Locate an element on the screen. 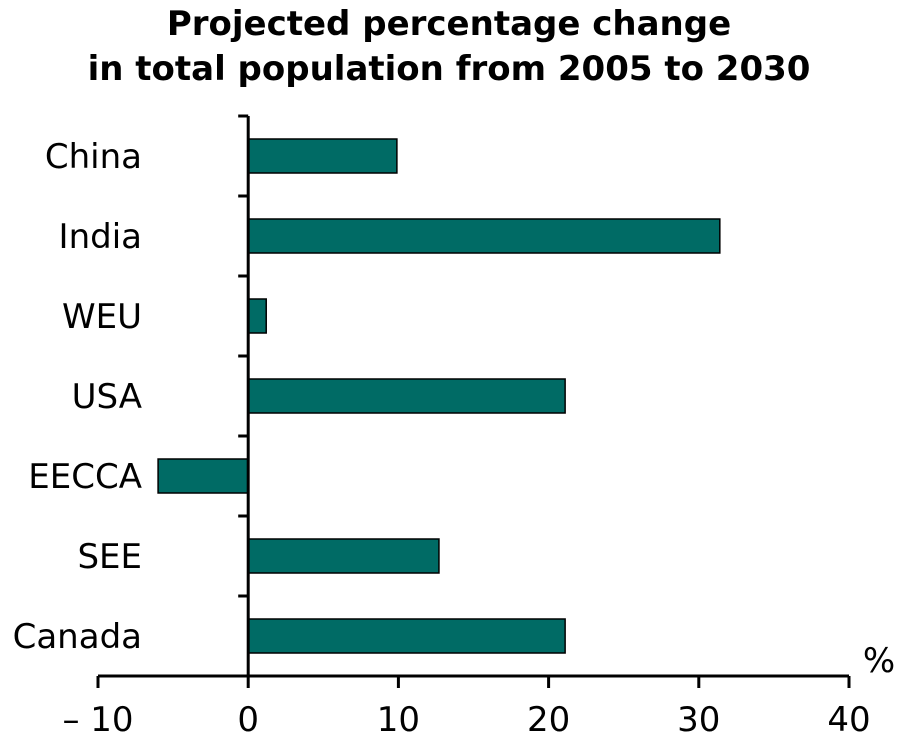  x-tick-label: 20 is located at coordinates (548, 718).